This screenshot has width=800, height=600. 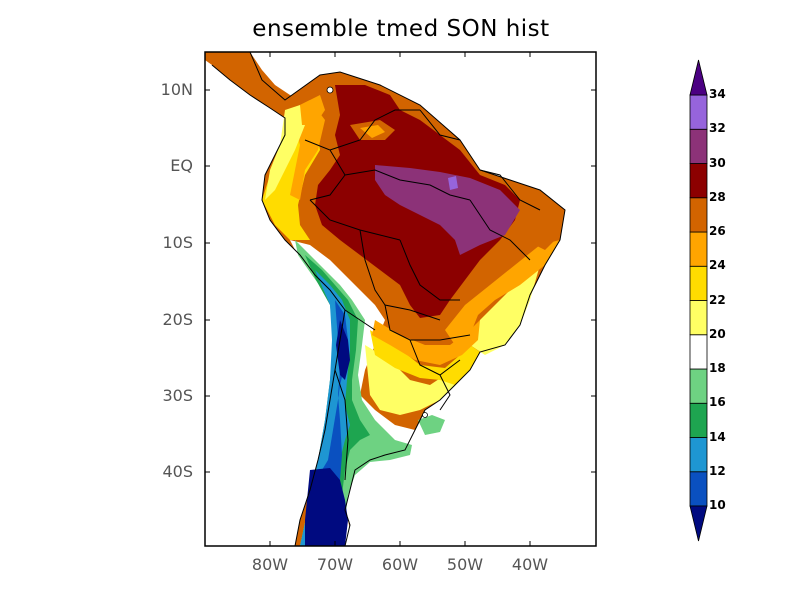 I want to click on lat-label: 40S, so click(x=177, y=471).